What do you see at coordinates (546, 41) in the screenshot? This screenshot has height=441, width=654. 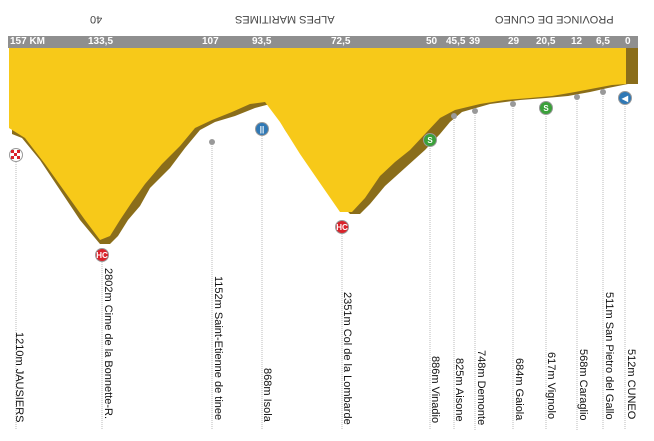 I see `km-label: 20,5` at bounding box center [546, 41].